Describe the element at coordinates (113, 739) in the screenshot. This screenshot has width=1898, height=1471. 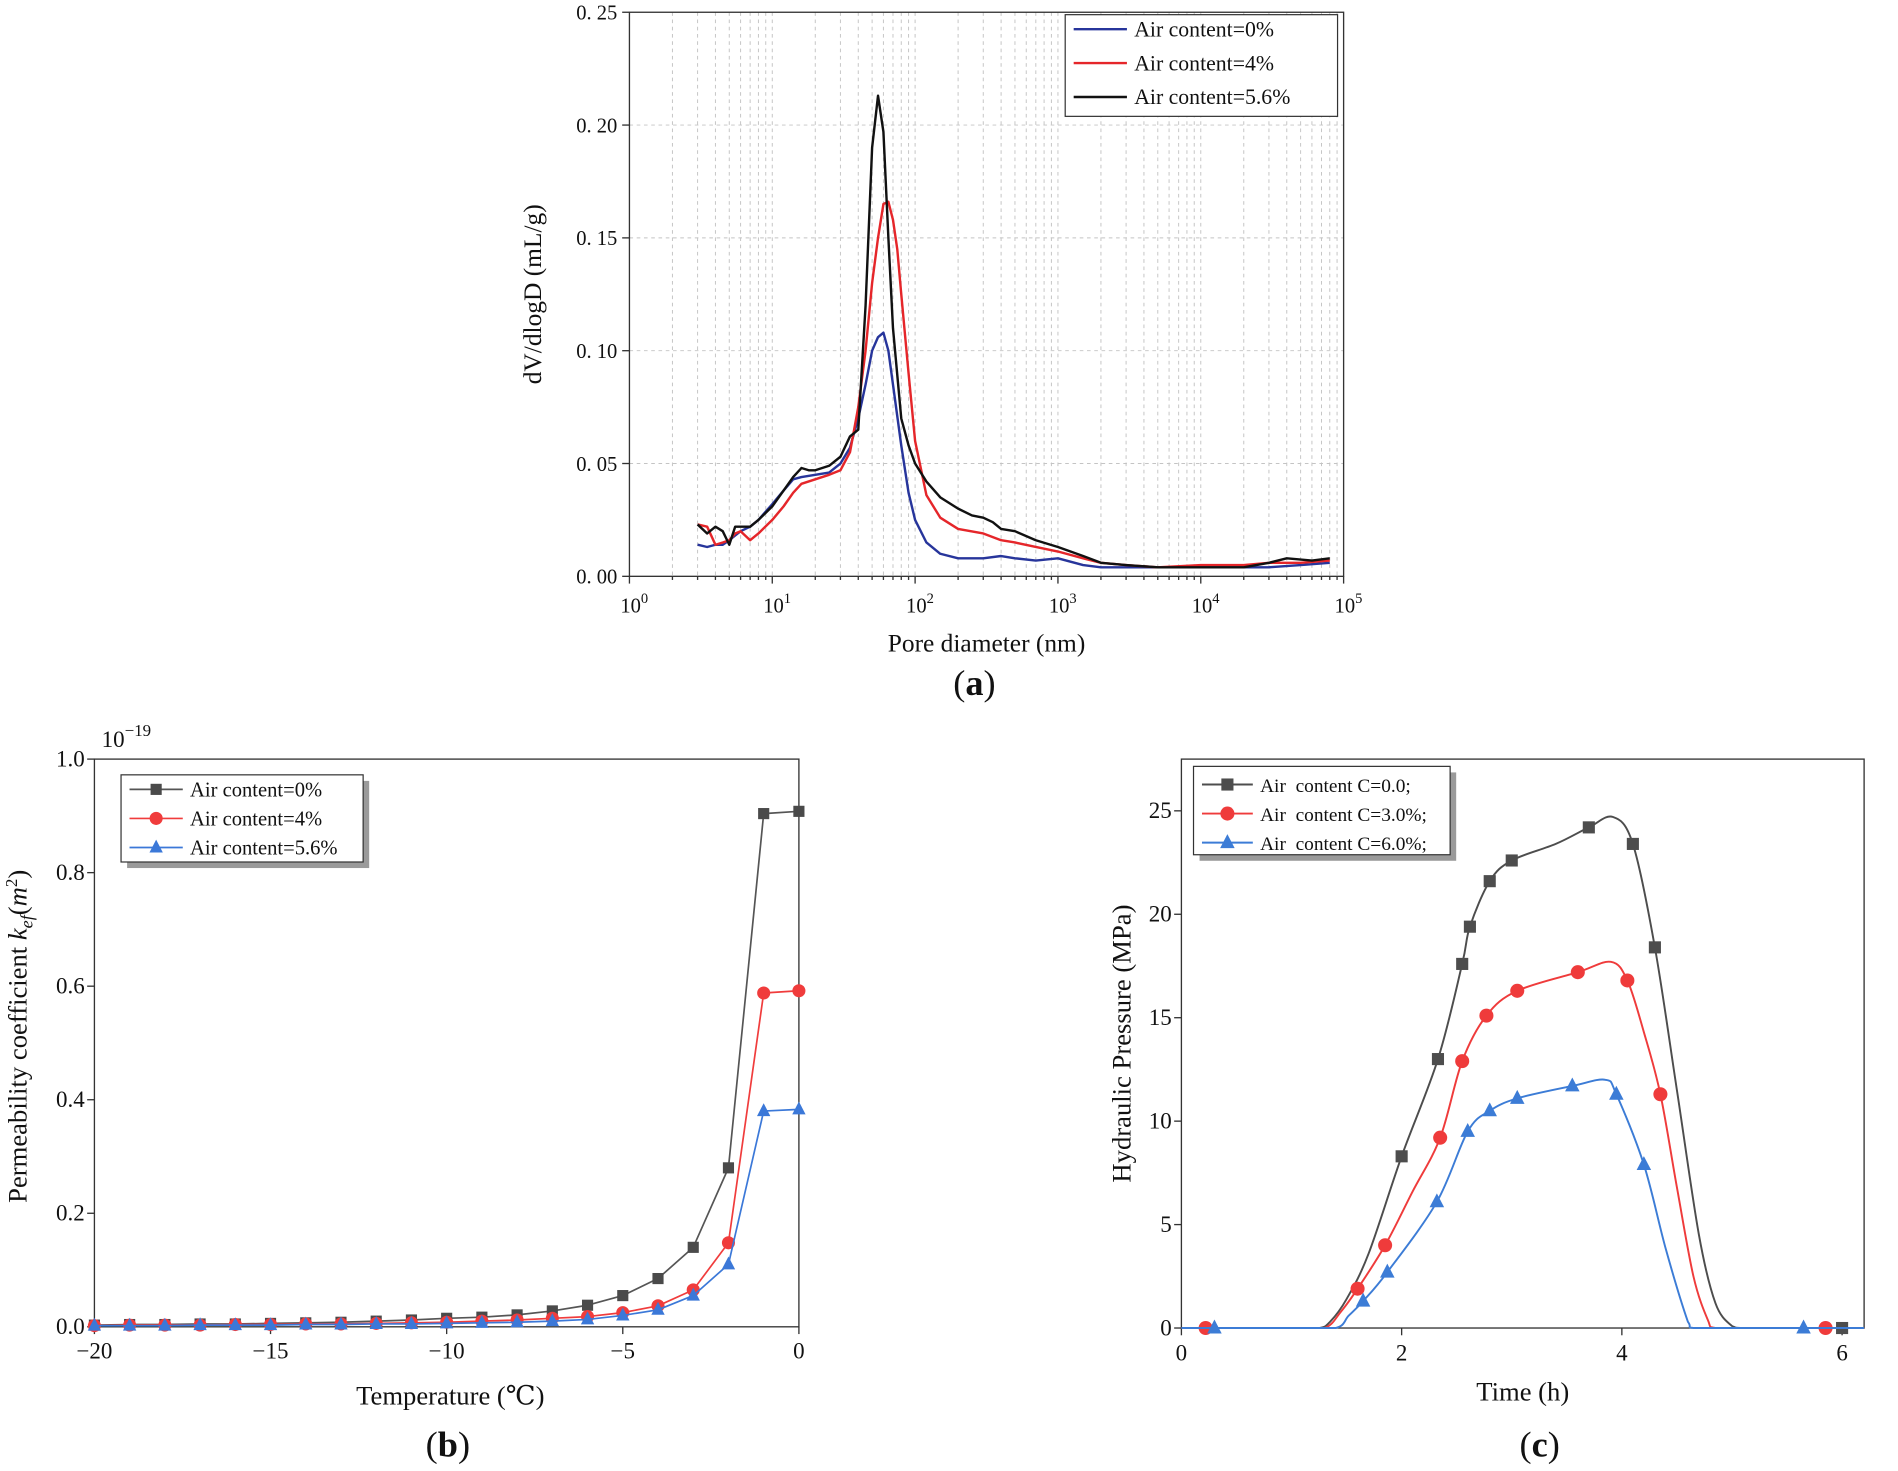
I see `y-axis-multiplier-base: 10` at that location.